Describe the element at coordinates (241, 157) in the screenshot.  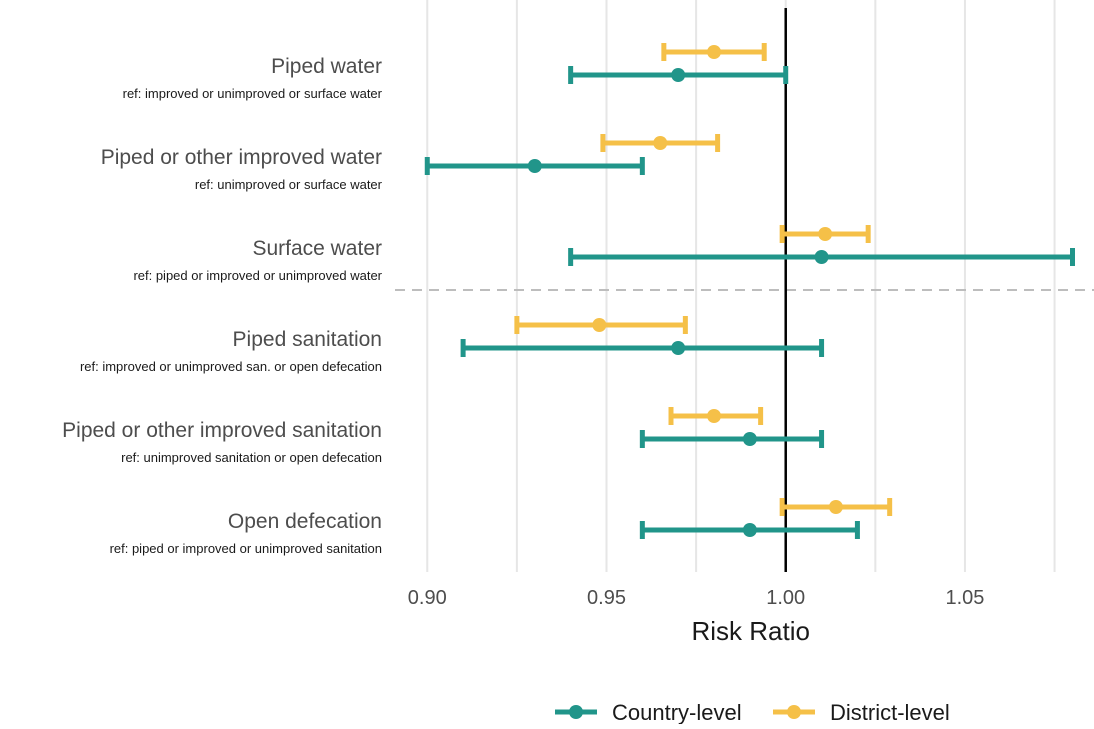
I see `category-label: Piped or other improved water` at that location.